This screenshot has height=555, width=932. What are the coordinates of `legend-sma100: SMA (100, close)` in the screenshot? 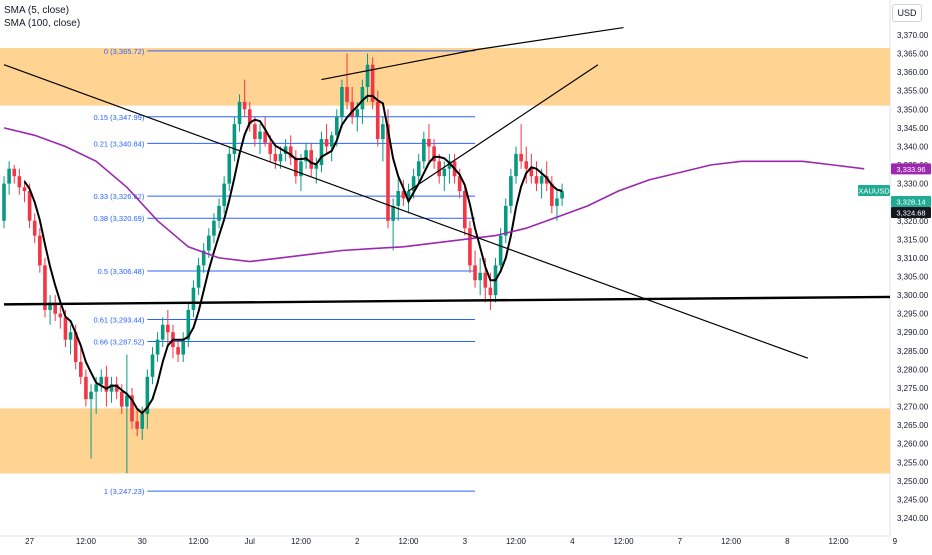 It's located at (42, 23).